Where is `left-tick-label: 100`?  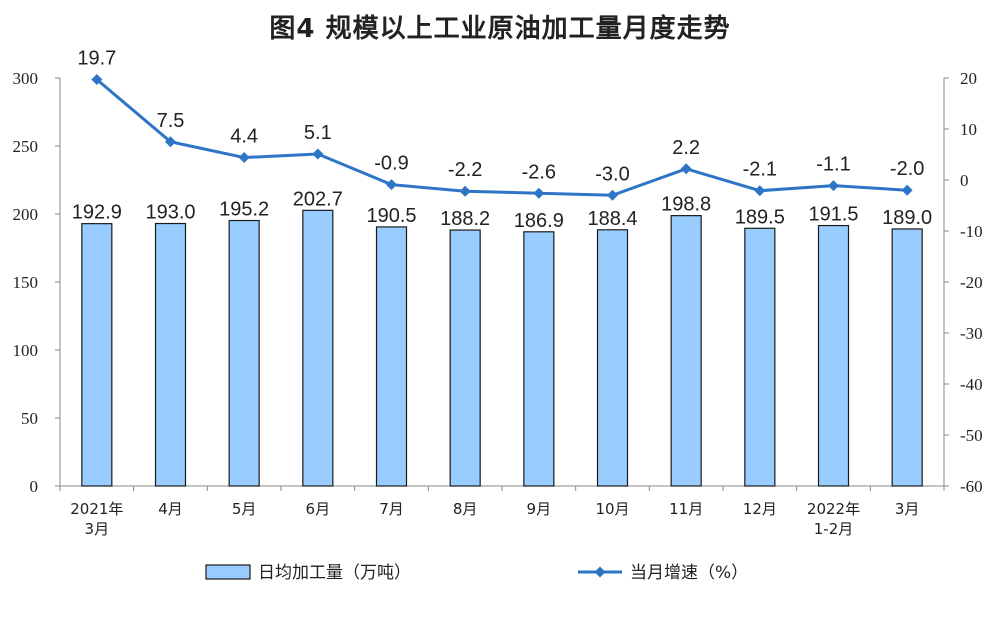 left-tick-label: 100 is located at coordinates (26, 350).